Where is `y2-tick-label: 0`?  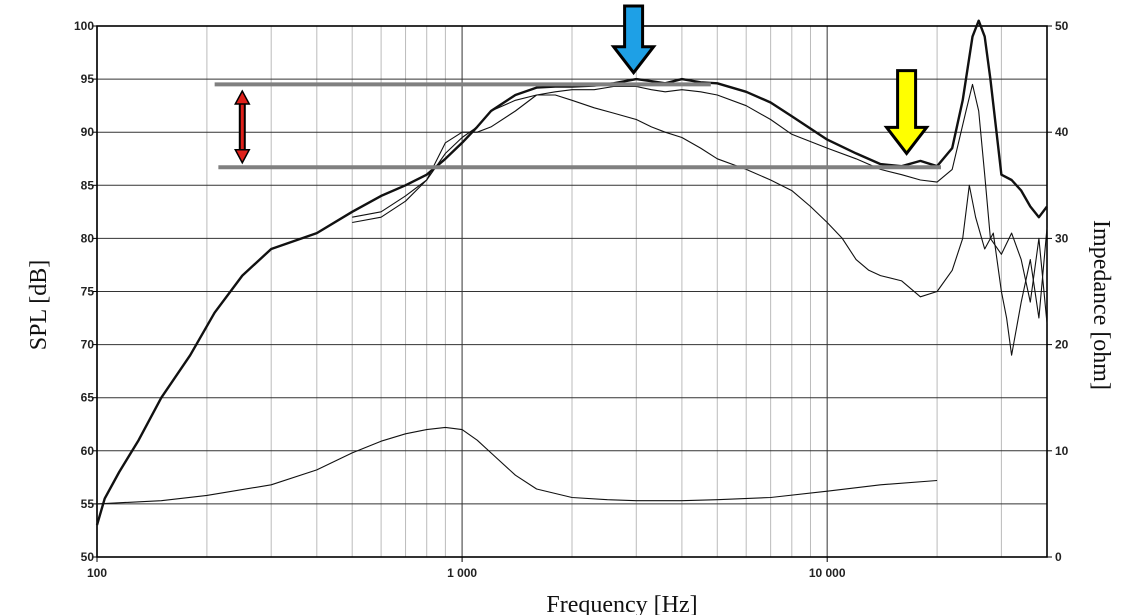
y2-tick-label: 0 is located at coordinates (1058, 557).